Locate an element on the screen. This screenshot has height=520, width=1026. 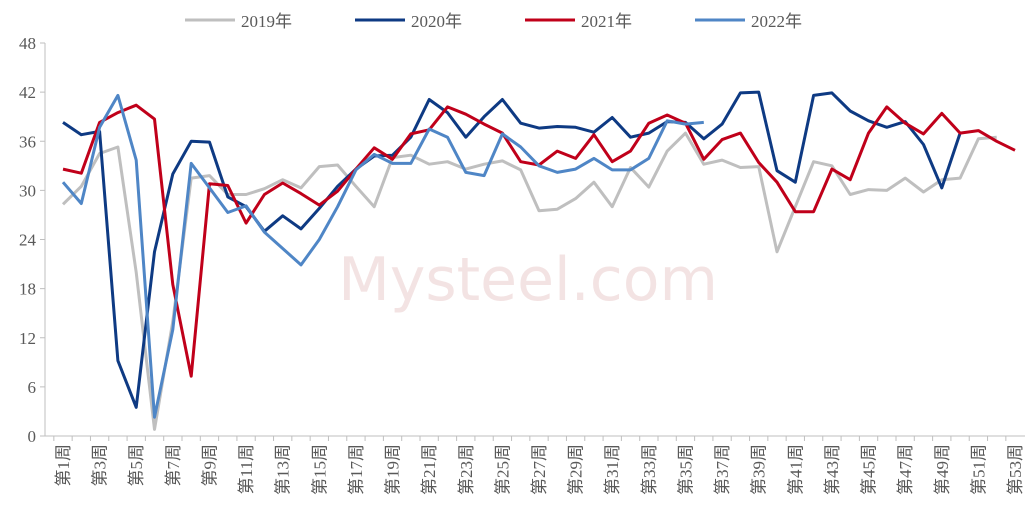
x-tick-label: 第5周 is located at coordinates (136, 465).